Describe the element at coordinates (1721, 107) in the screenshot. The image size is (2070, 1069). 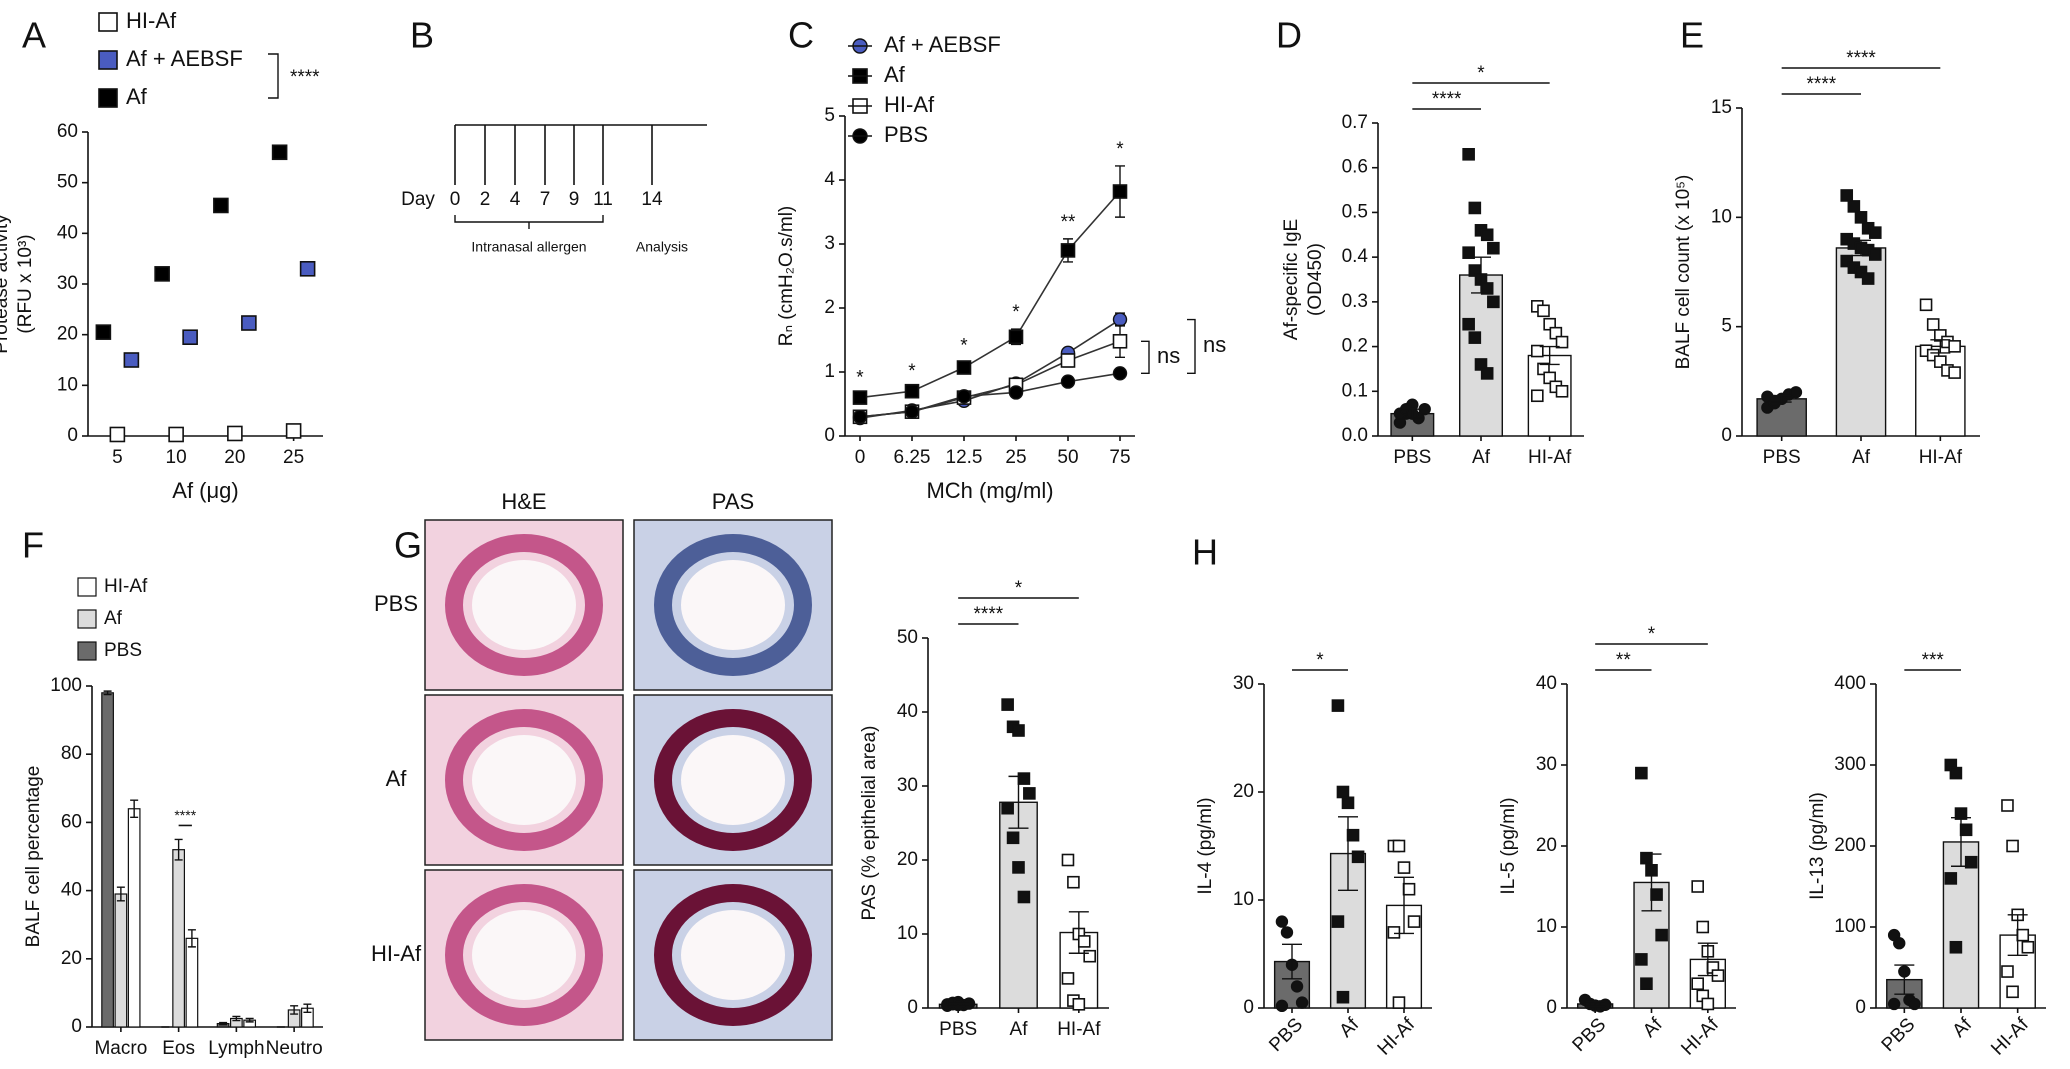
I see `y-tick-label: 15` at that location.